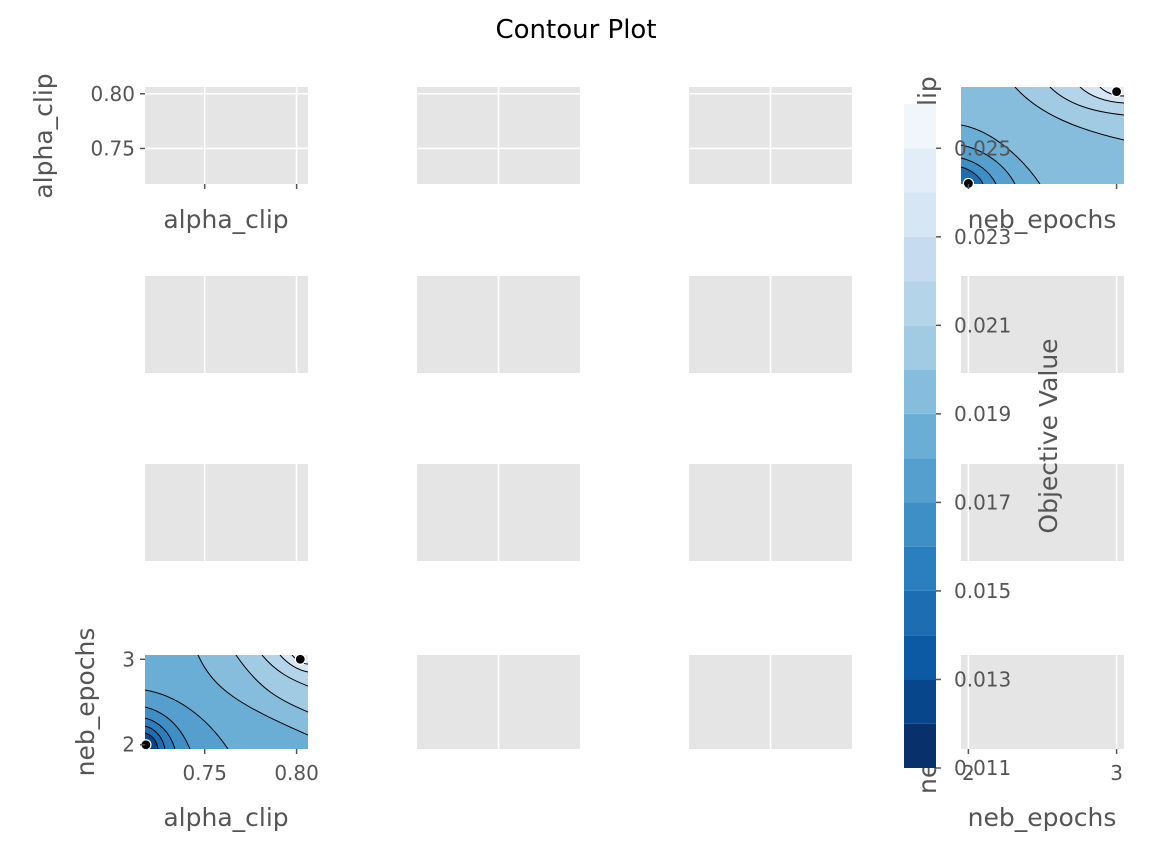 The image size is (1152, 864). What do you see at coordinates (575, 30) in the screenshot?
I see `figure-title: Contour Plot` at bounding box center [575, 30].